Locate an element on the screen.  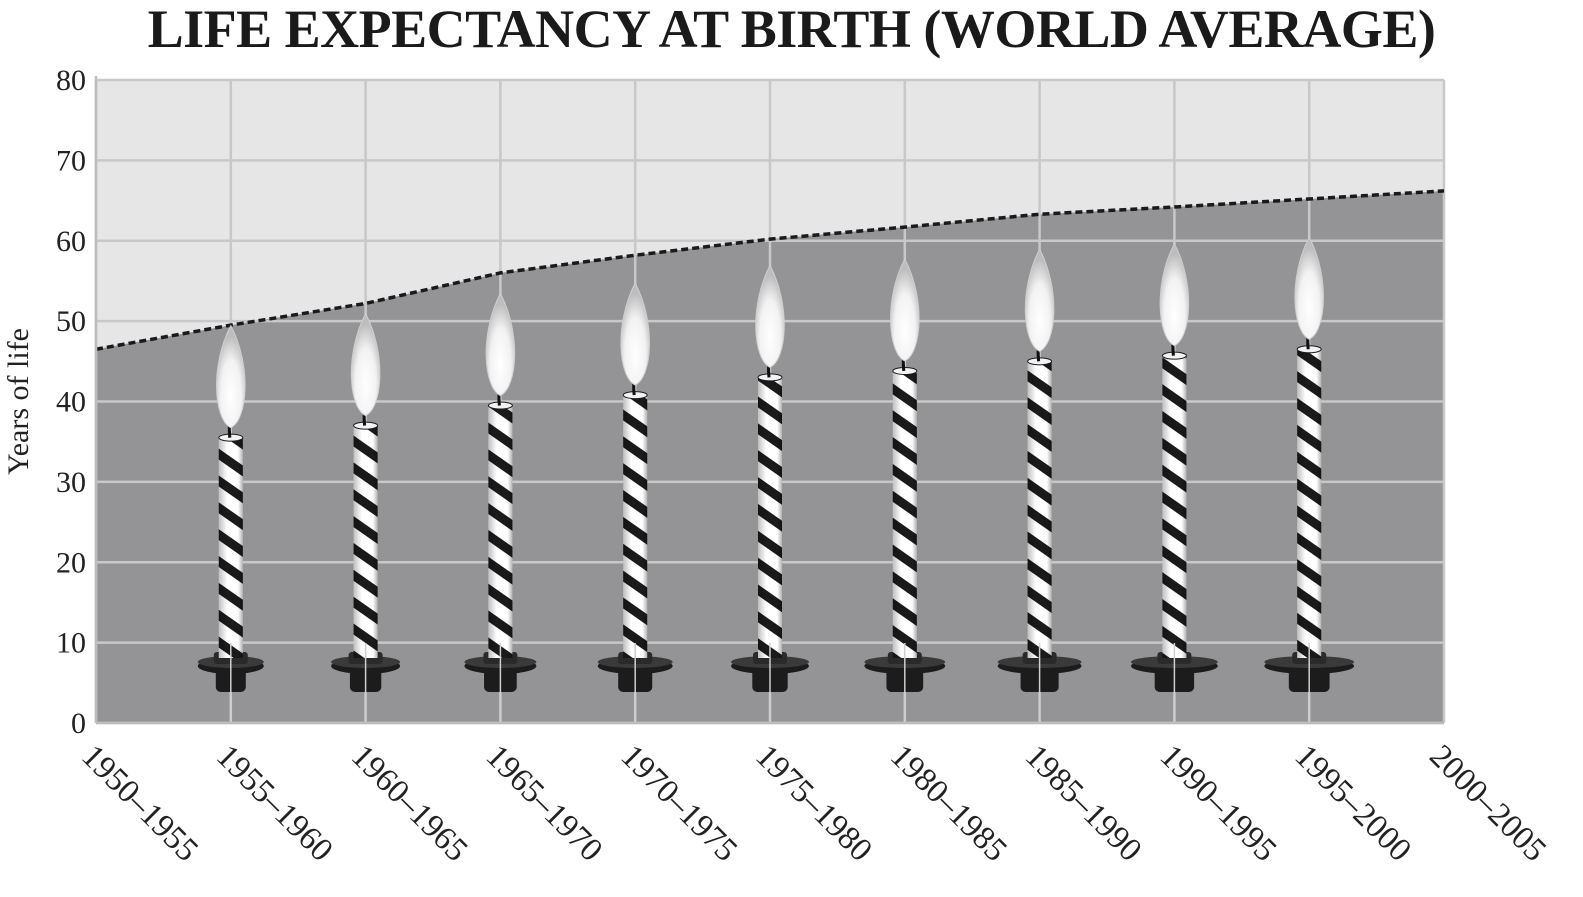
y-tick-label: 80 is located at coordinates (71, 80).